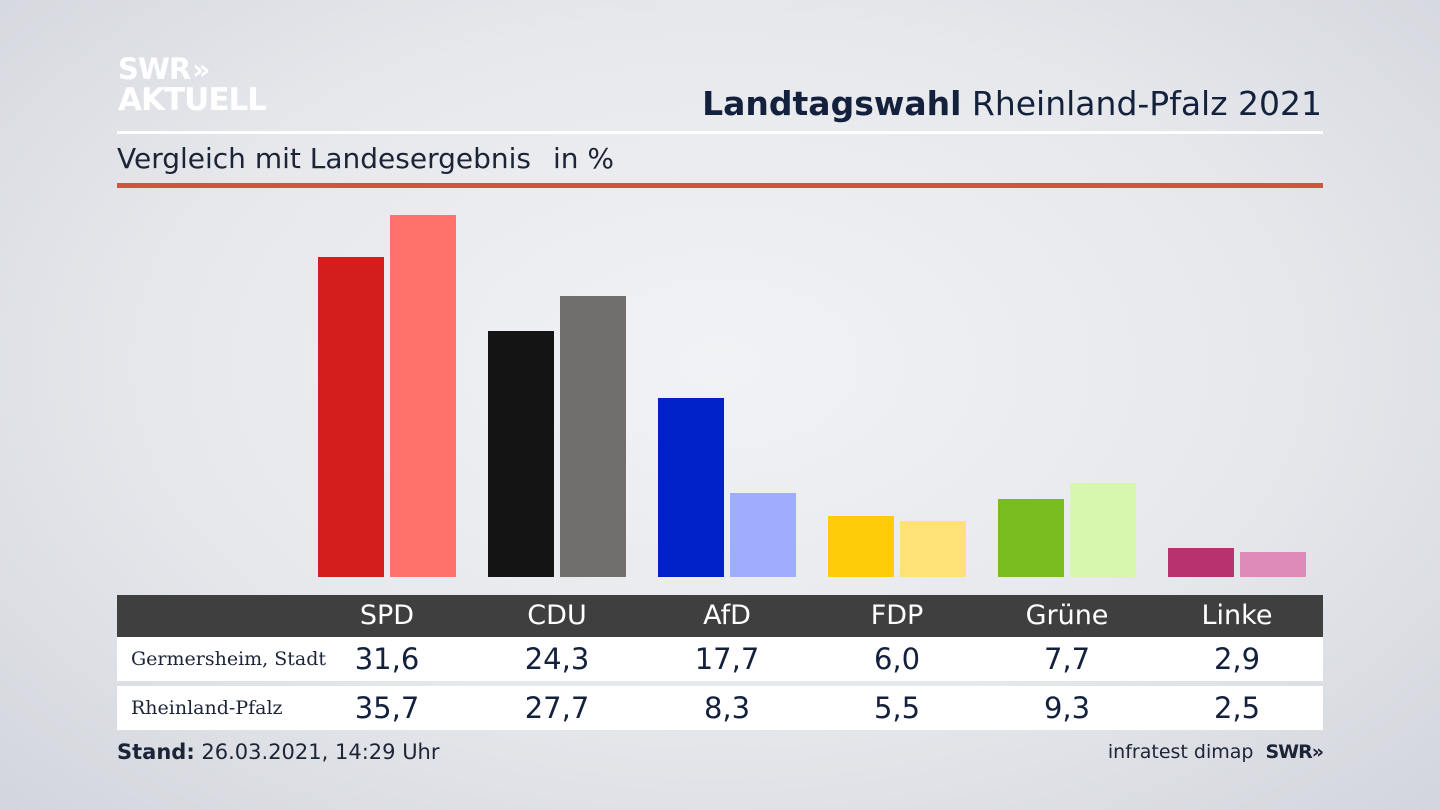 This screenshot has height=810, width=1440. I want to click on row-label-germersheim: Germersheim, Stadt, so click(229, 659).